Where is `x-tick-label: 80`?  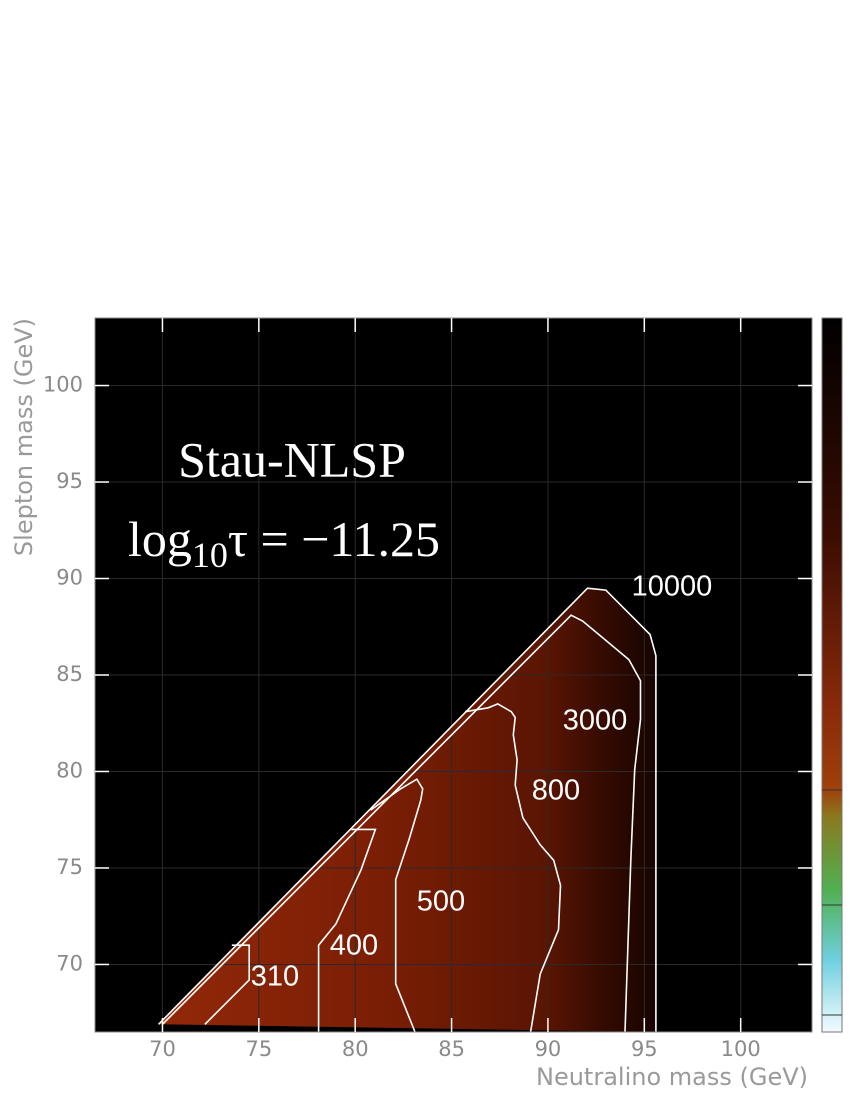
x-tick-label: 80 is located at coordinates (355, 1049).